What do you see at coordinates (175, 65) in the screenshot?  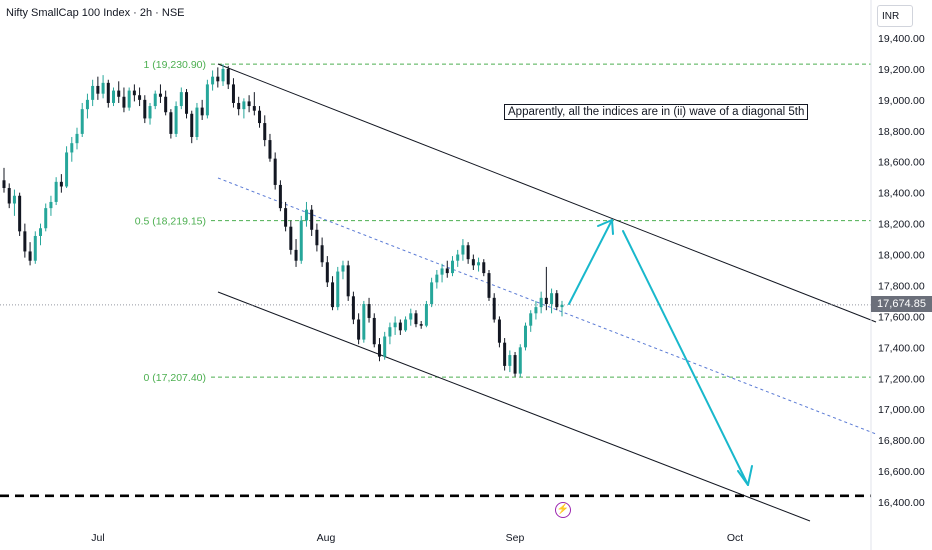 I see `fib-level-label: 1 (19,230.90)` at bounding box center [175, 65].